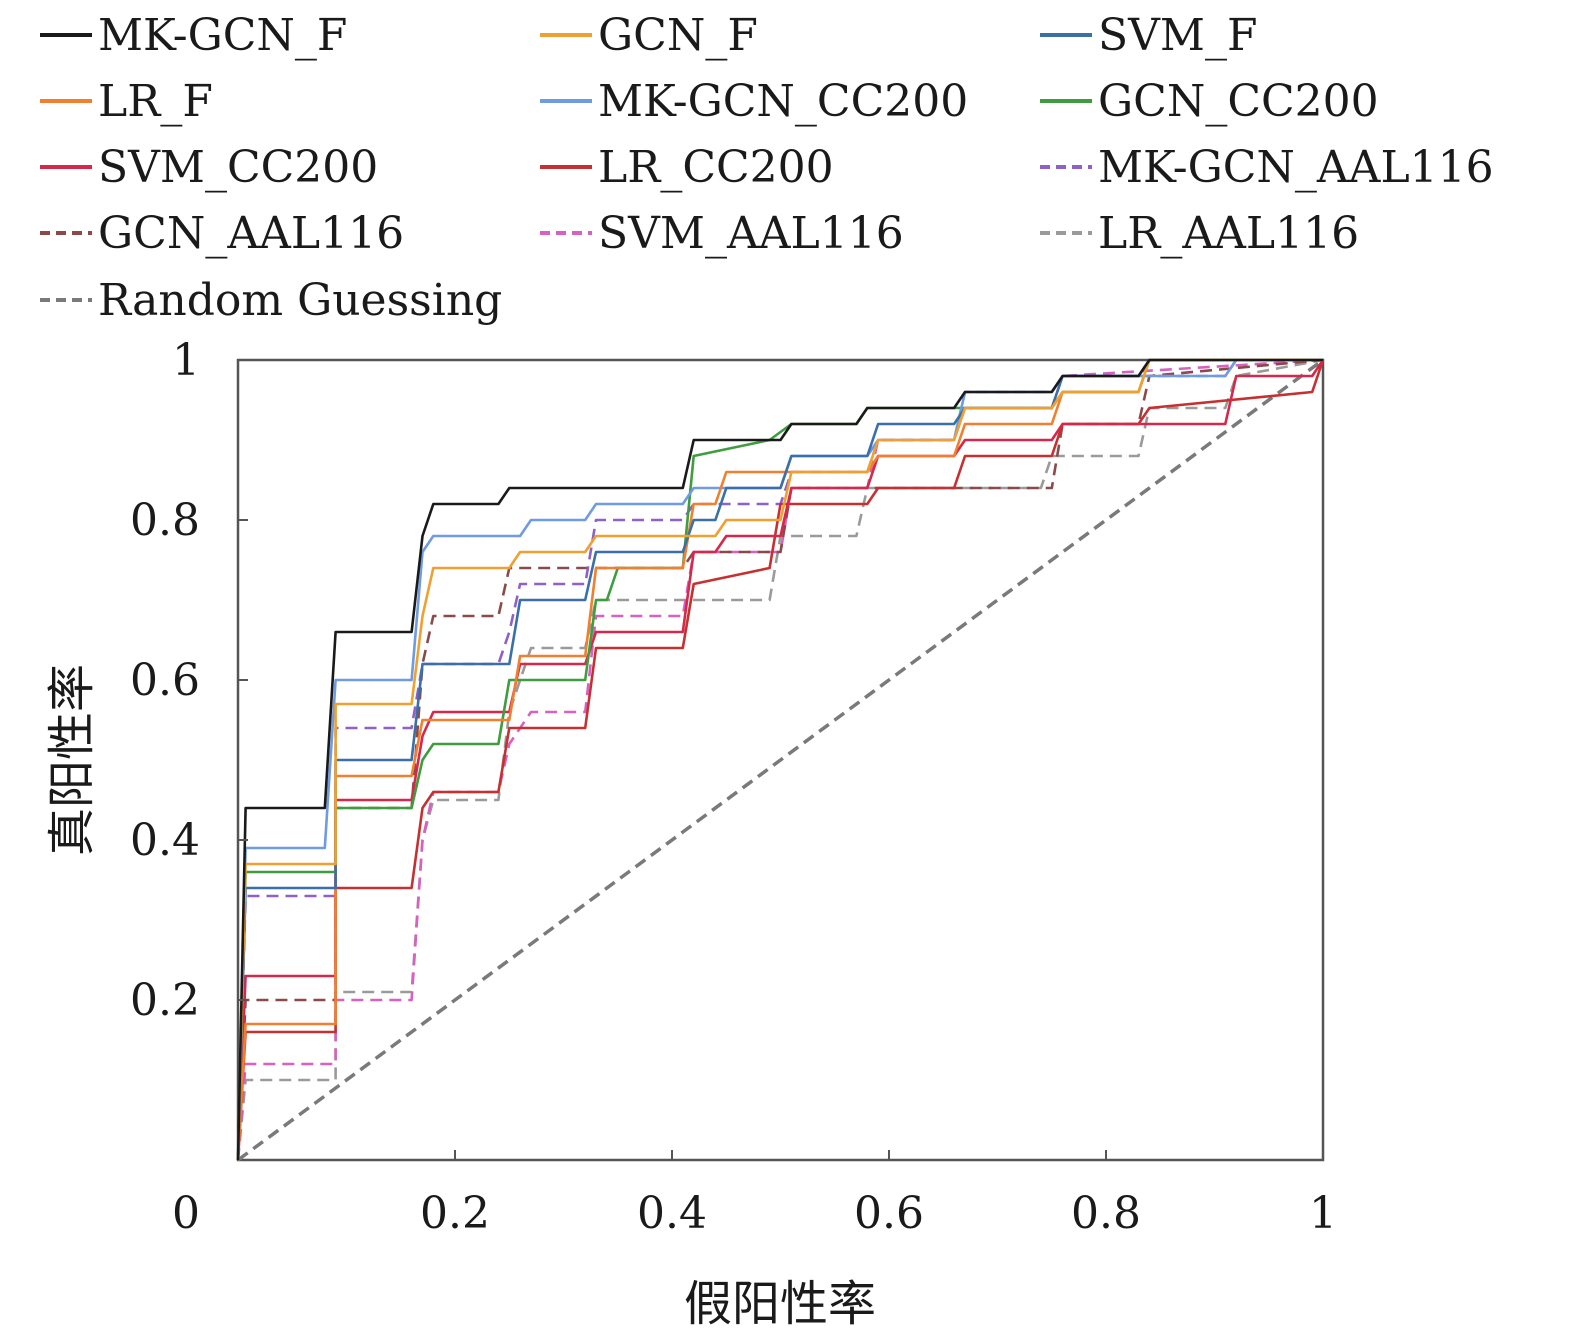  What do you see at coordinates (1178, 35) in the screenshot?
I see `legend-label: SVM_F` at bounding box center [1178, 35].